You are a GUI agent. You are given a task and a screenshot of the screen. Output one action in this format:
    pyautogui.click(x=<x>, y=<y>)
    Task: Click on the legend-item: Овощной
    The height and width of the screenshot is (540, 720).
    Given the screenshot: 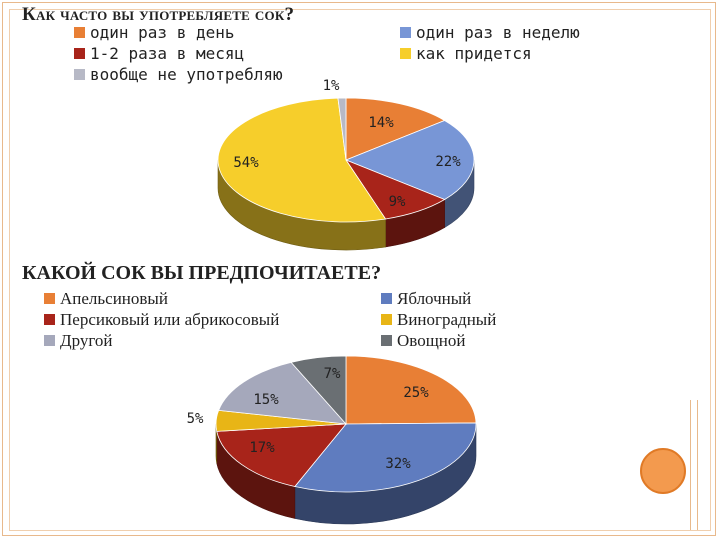 What is the action you would take?
    pyautogui.click(x=438, y=340)
    